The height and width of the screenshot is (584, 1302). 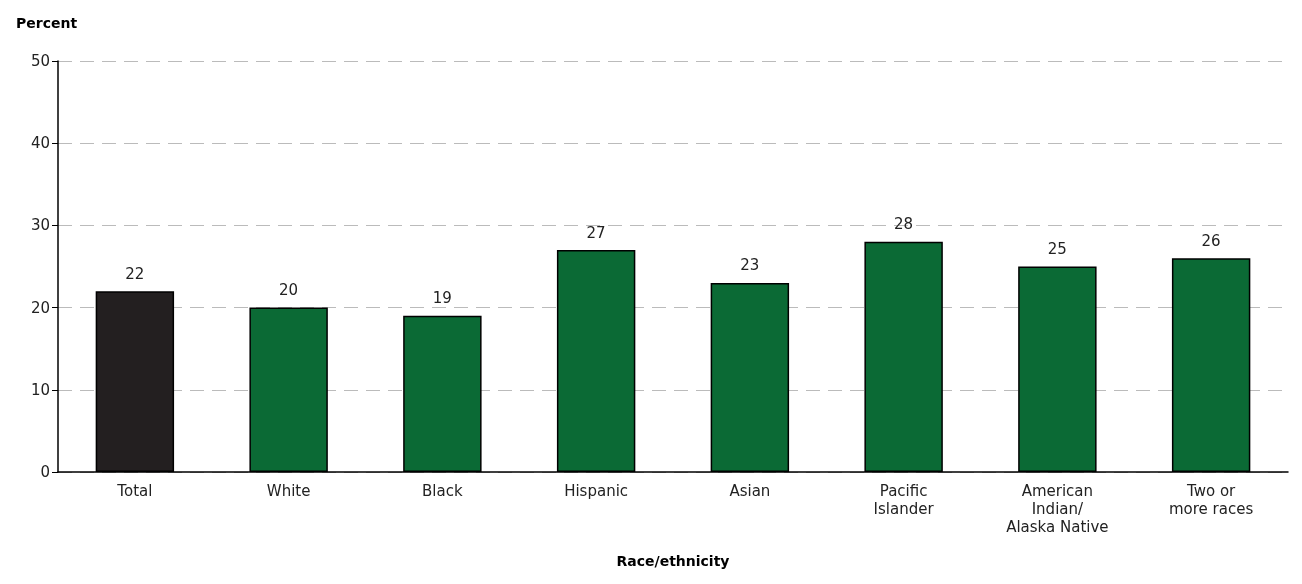 I want to click on data-label: 26, so click(x=1211, y=240).